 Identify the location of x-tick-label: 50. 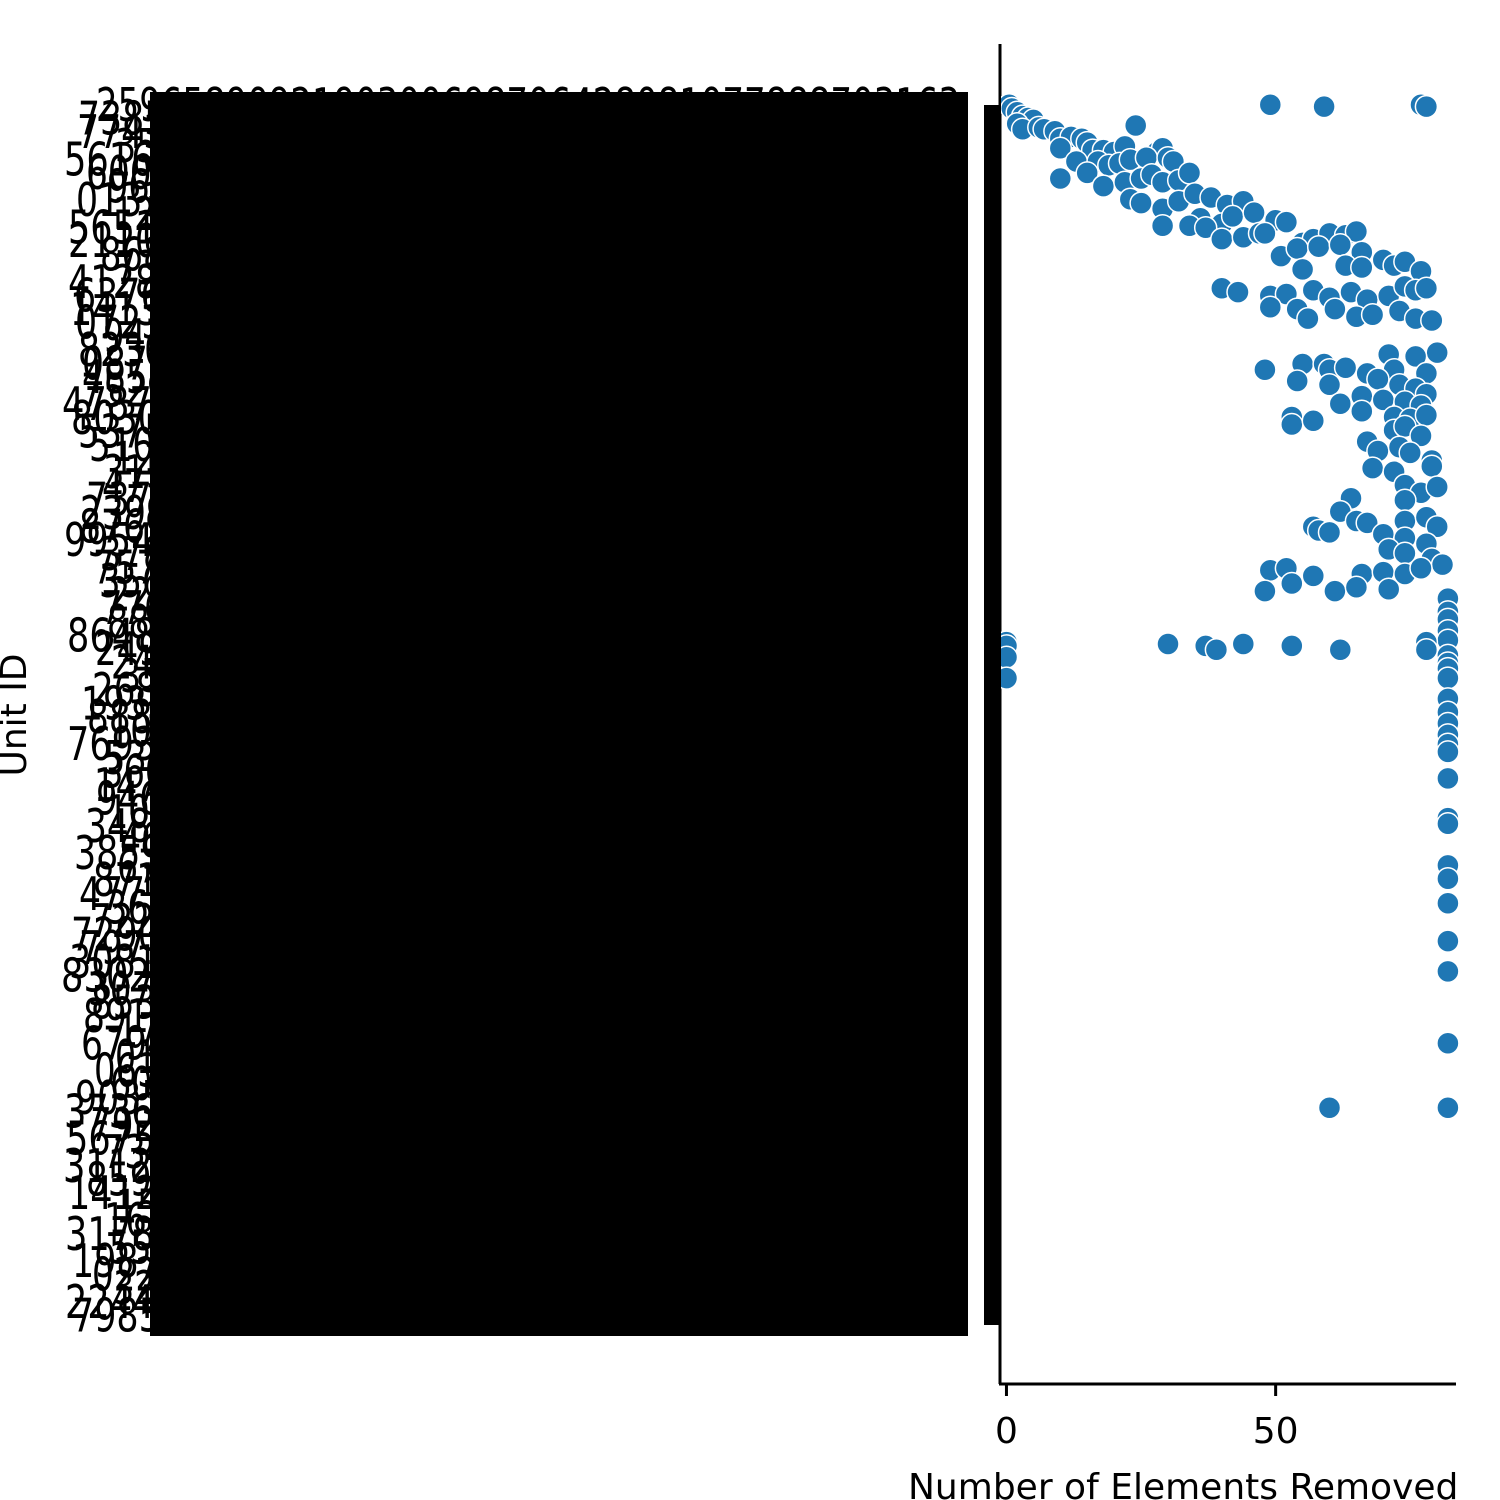
(1276, 1431).